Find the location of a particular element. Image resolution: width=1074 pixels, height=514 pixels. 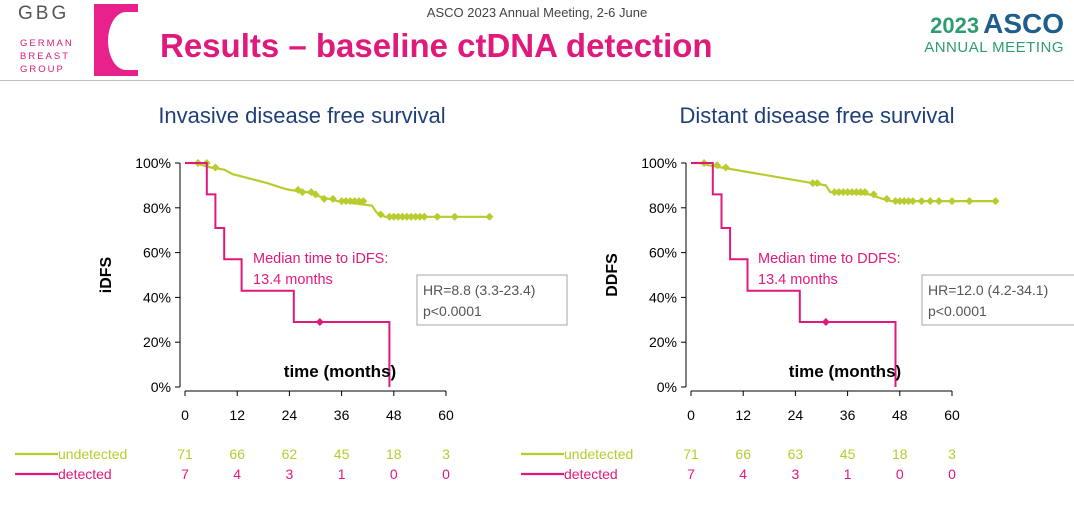

x-tick-label: 36 is located at coordinates (848, 415).